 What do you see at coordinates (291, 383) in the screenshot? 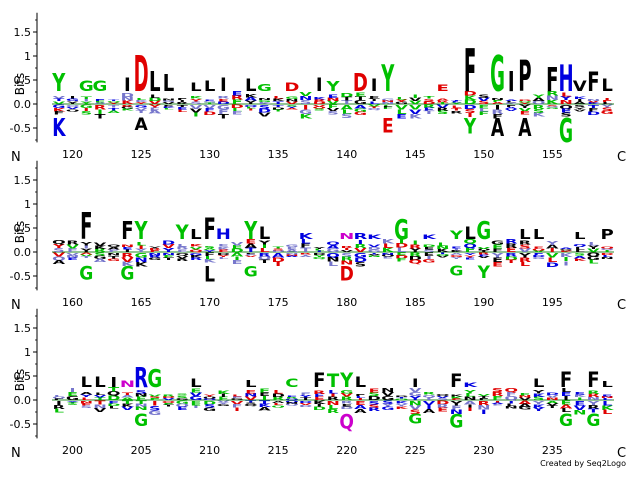
I see `residue-letter-C: C` at bounding box center [291, 383].